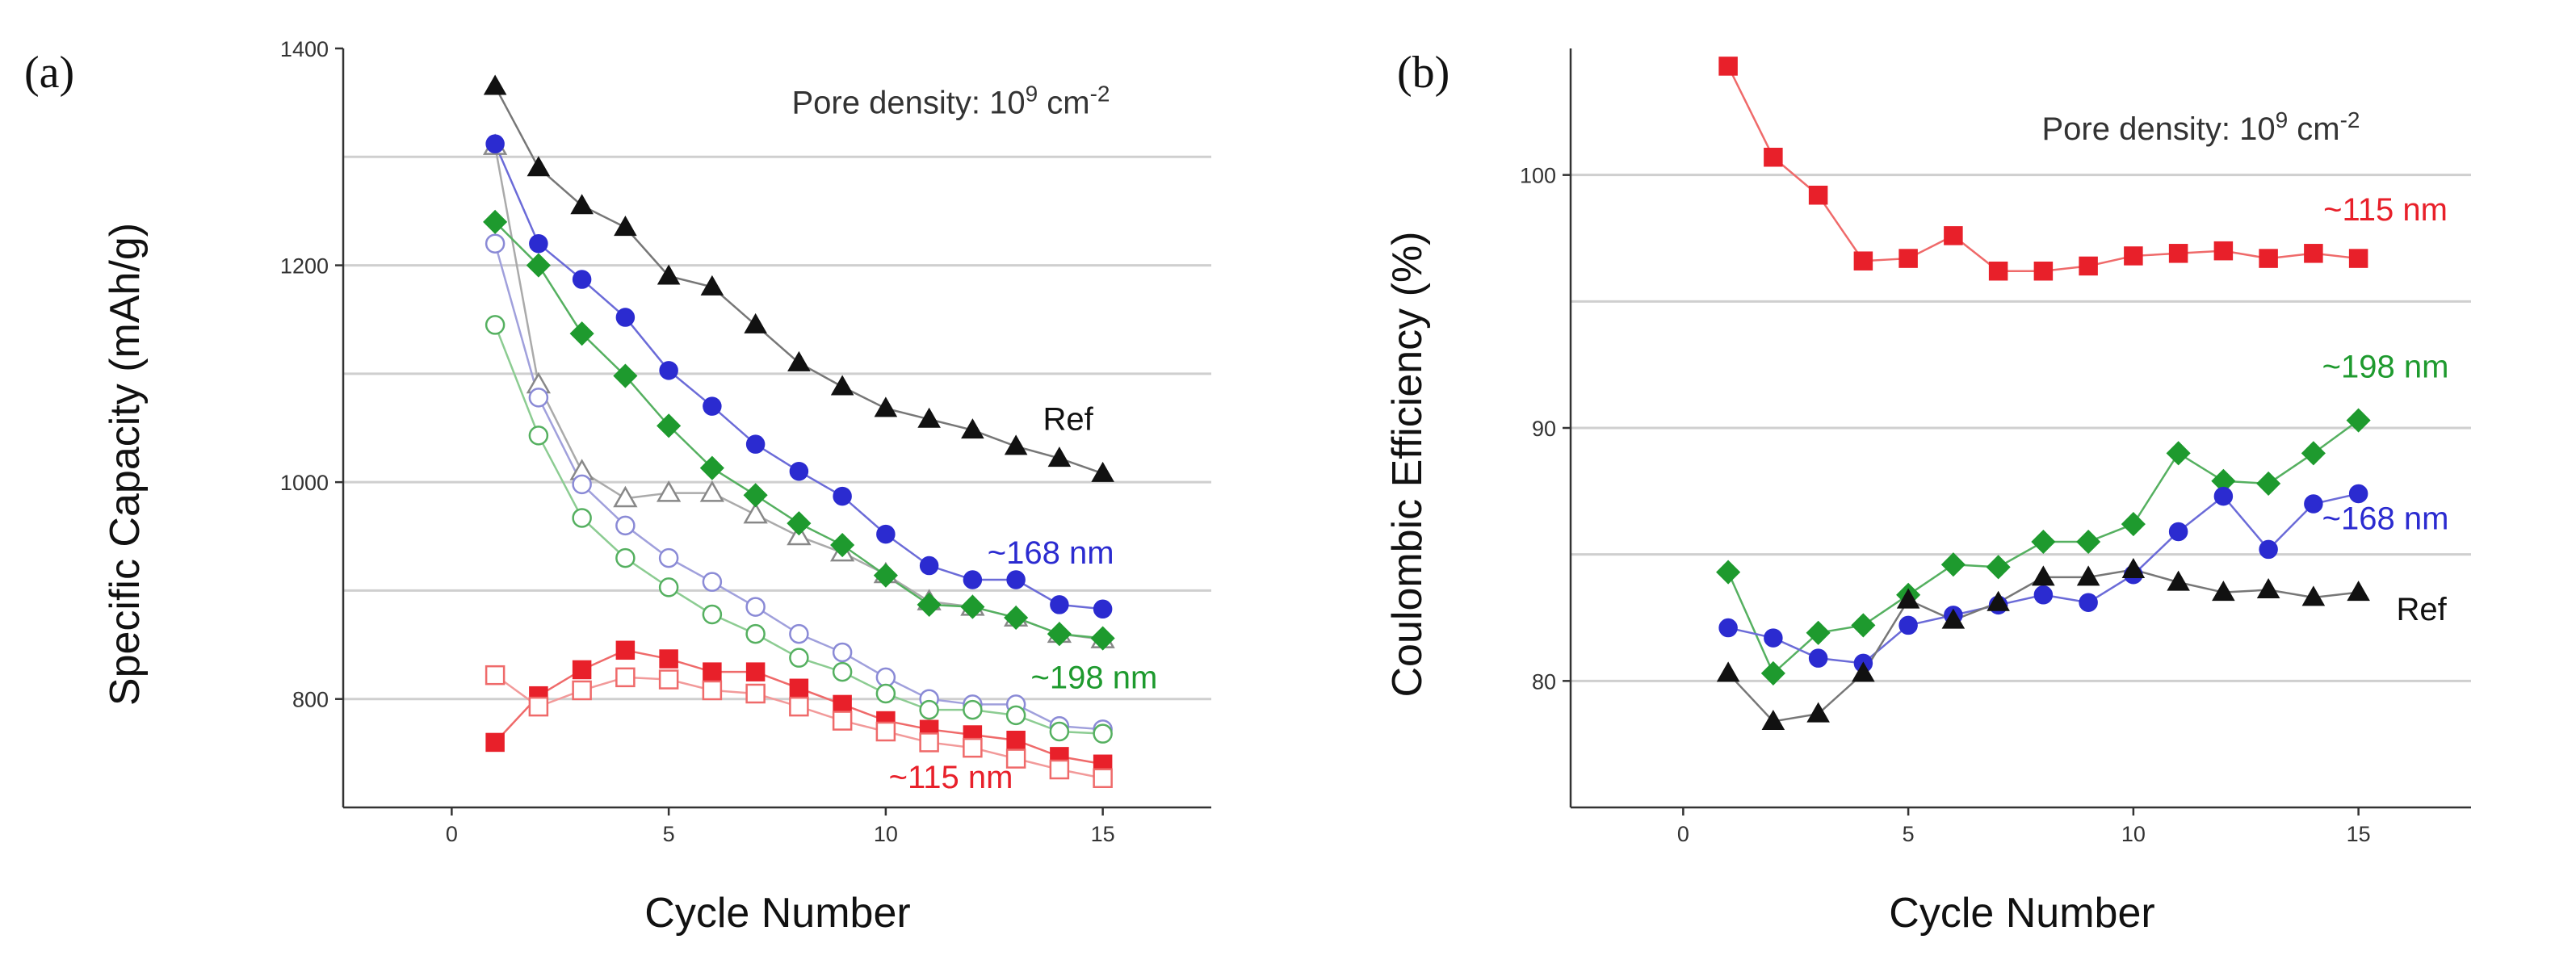 This screenshot has height=956, width=2576. Describe the element at coordinates (1023, 598) in the screenshot. I see `panel-a-series-labels: Ref ~168 nm ~198 nm ~115 nm` at that location.